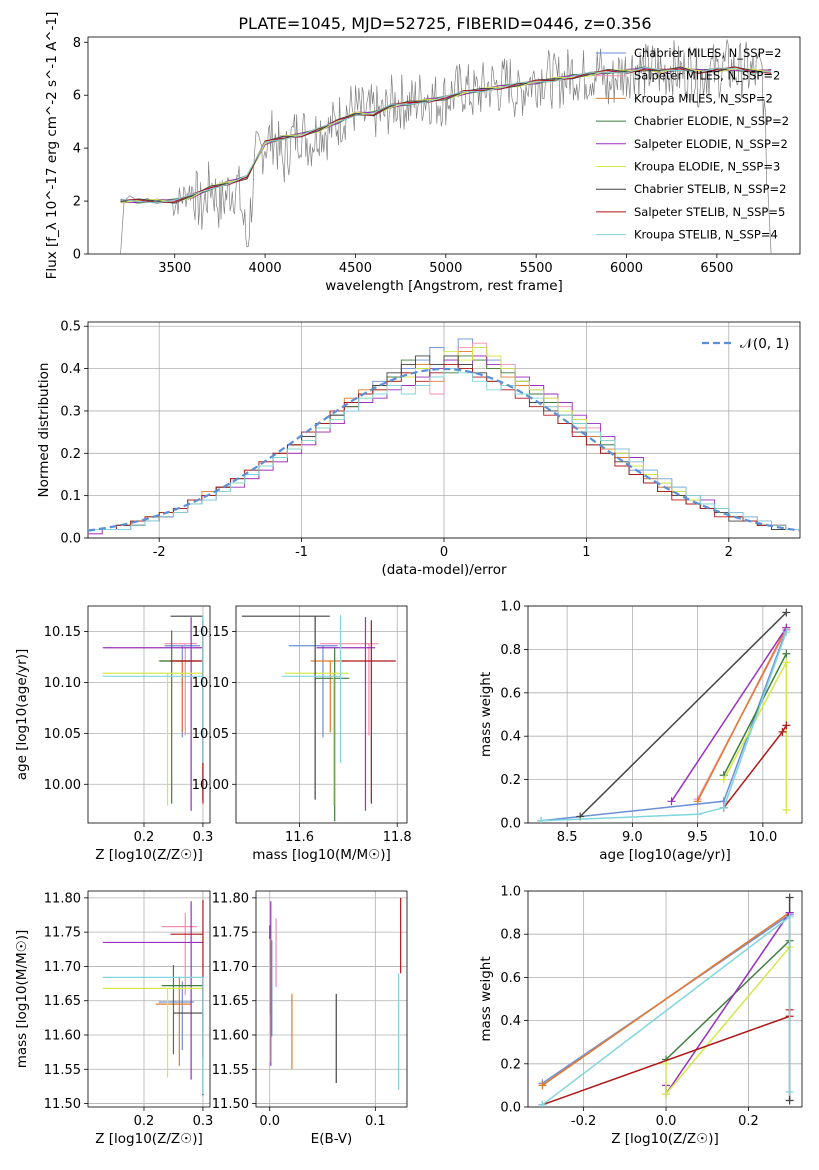 The height and width of the screenshot is (1170, 819). What do you see at coordinates (710, 189) in the screenshot?
I see `legend-label: Chabrier STELIB, N_SSP=2` at bounding box center [710, 189].